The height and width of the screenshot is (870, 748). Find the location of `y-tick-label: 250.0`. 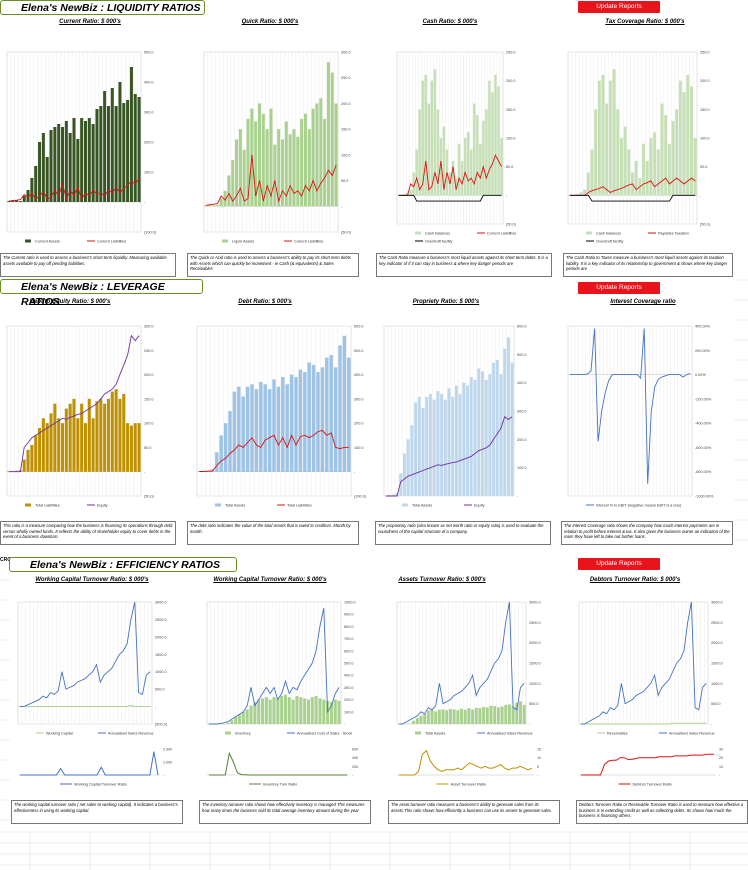

y-tick-label: 250.0 is located at coordinates (705, 53).